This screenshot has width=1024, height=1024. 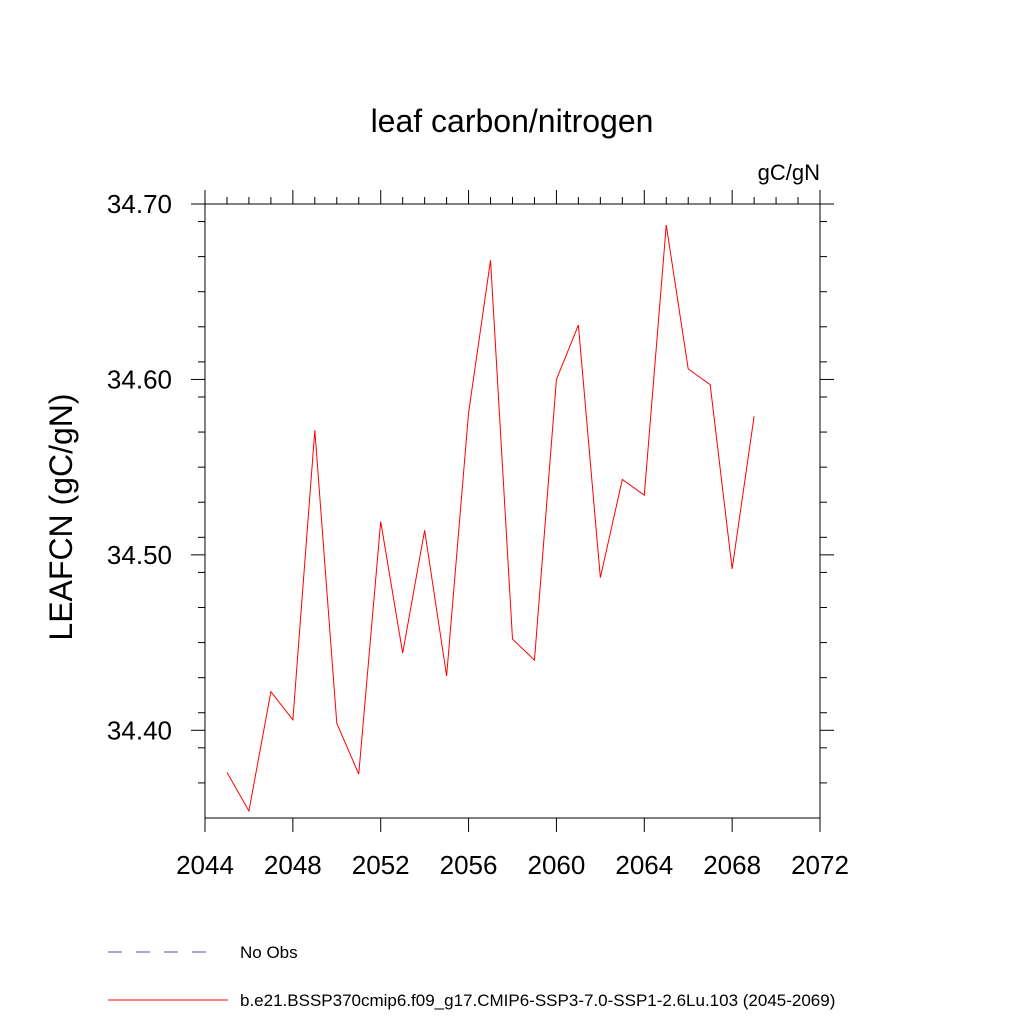 I want to click on y-axis-label: LEAFCN (gC/gN), so click(x=61, y=516).